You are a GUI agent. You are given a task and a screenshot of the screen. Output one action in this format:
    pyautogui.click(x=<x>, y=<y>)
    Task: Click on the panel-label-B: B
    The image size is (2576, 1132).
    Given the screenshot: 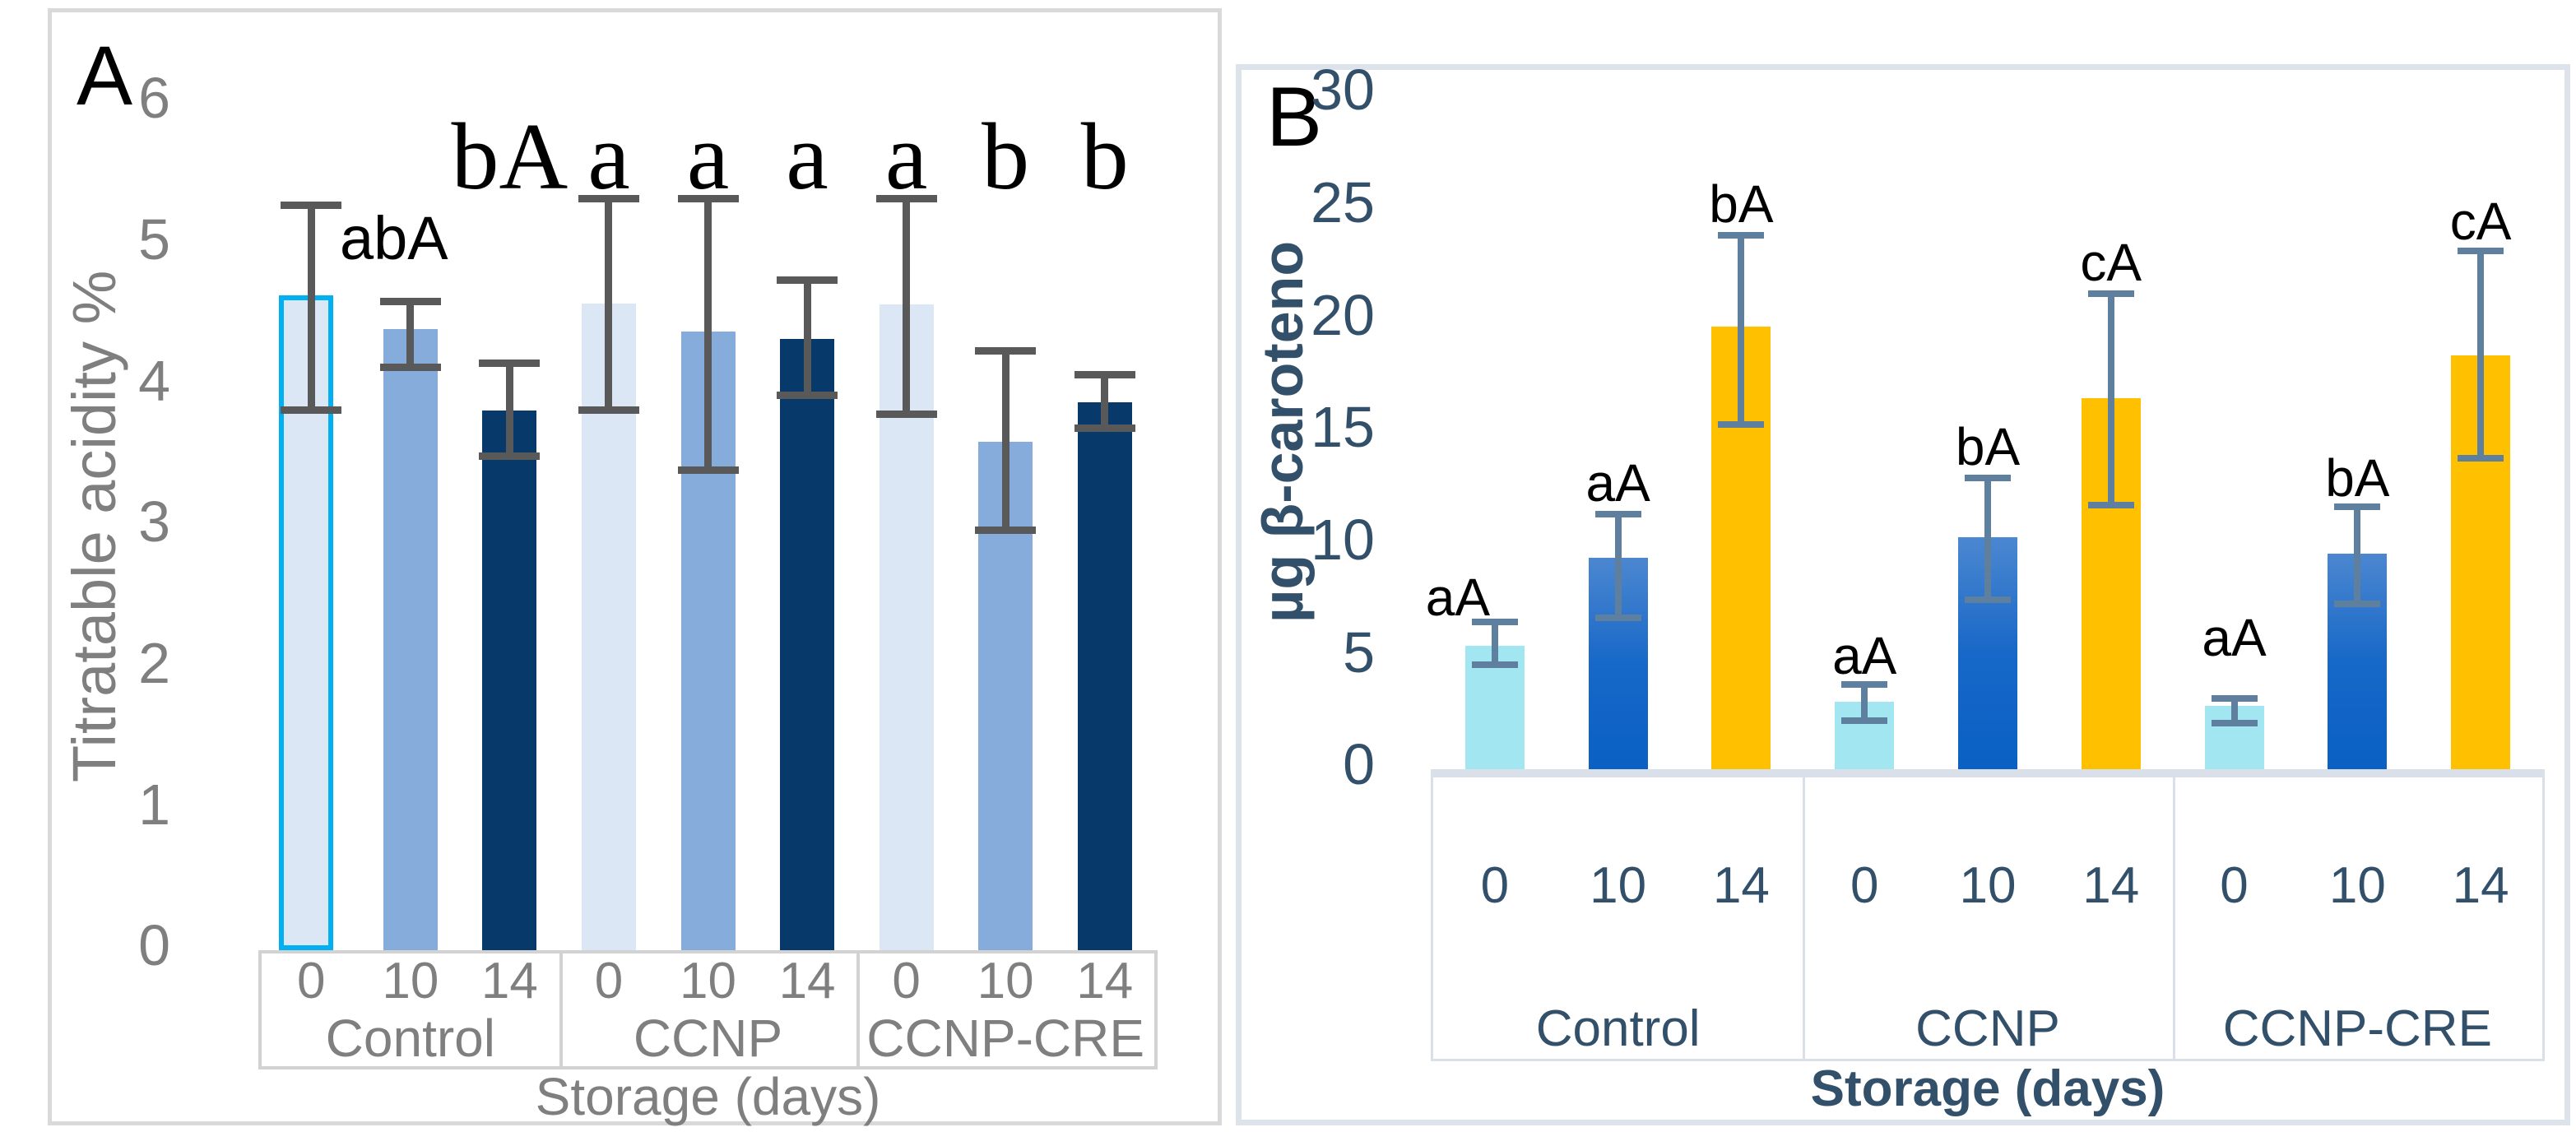 What is the action you would take?
    pyautogui.click(x=1294, y=117)
    